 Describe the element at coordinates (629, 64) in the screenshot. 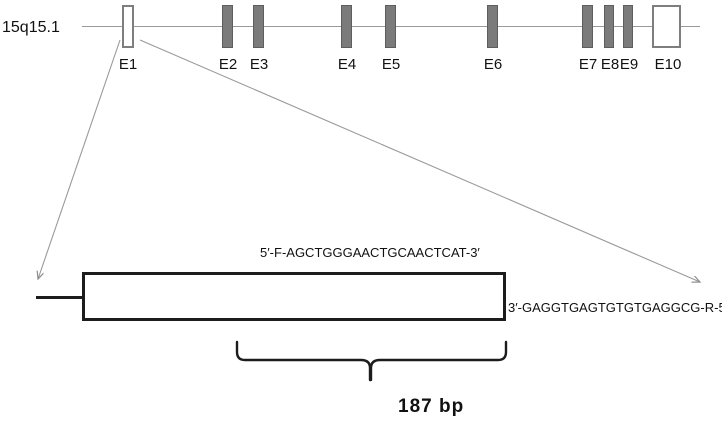

I see `exon-label-e9: E9` at that location.